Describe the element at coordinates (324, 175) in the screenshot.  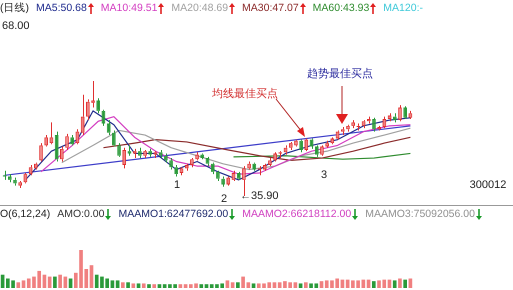
I see `annotation: 3` at that location.